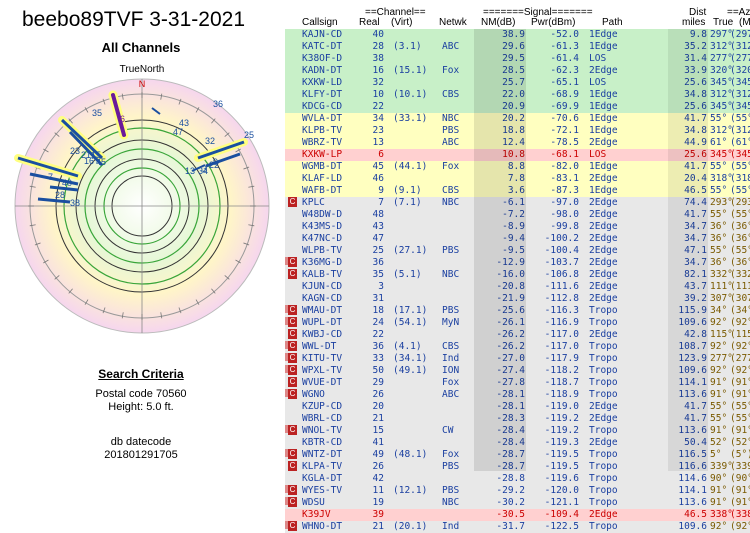 The image size is (750, 533). Describe the element at coordinates (513, 94) in the screenshot. I see `nm-cell: 22.0` at that location.